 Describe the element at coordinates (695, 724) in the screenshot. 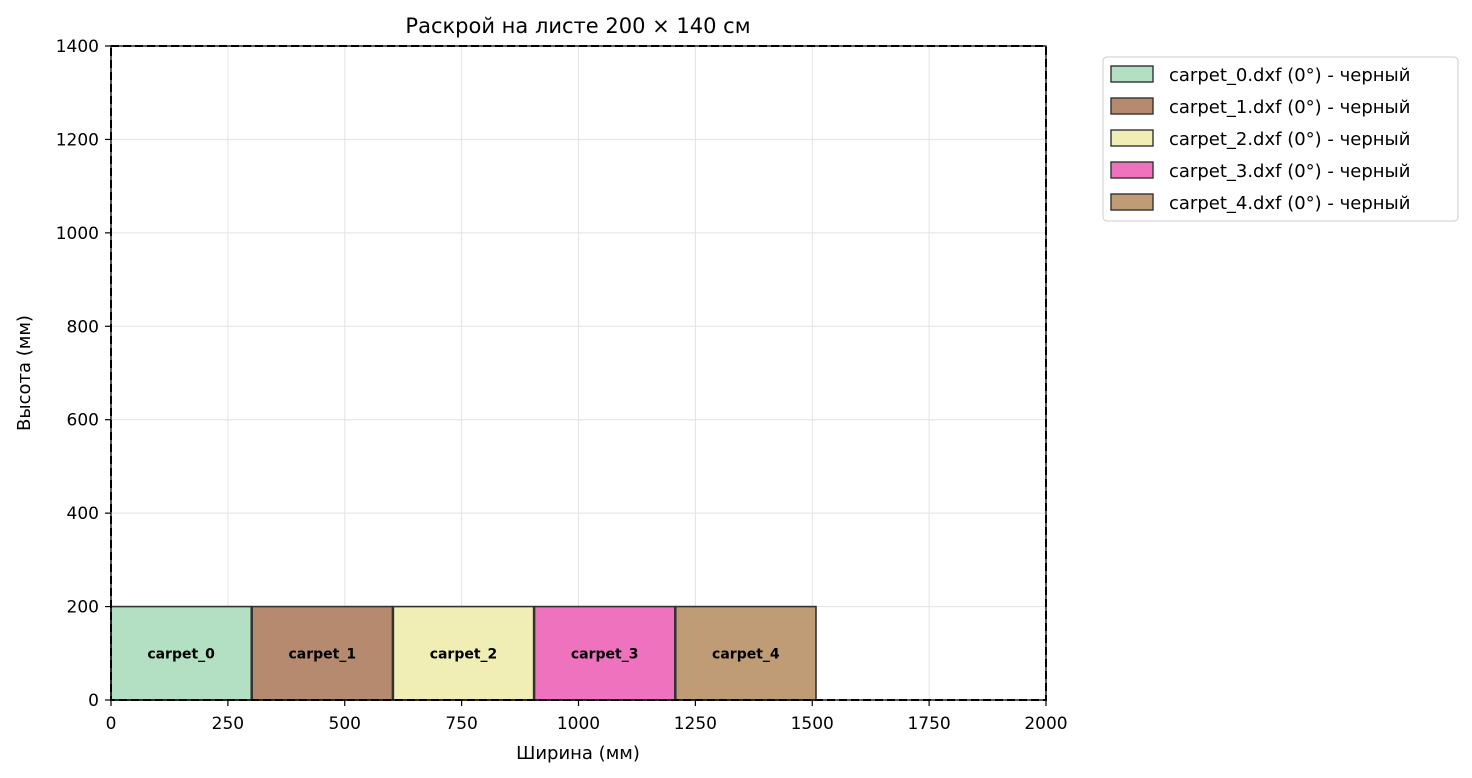

I see `x-tick-label: 1250` at that location.